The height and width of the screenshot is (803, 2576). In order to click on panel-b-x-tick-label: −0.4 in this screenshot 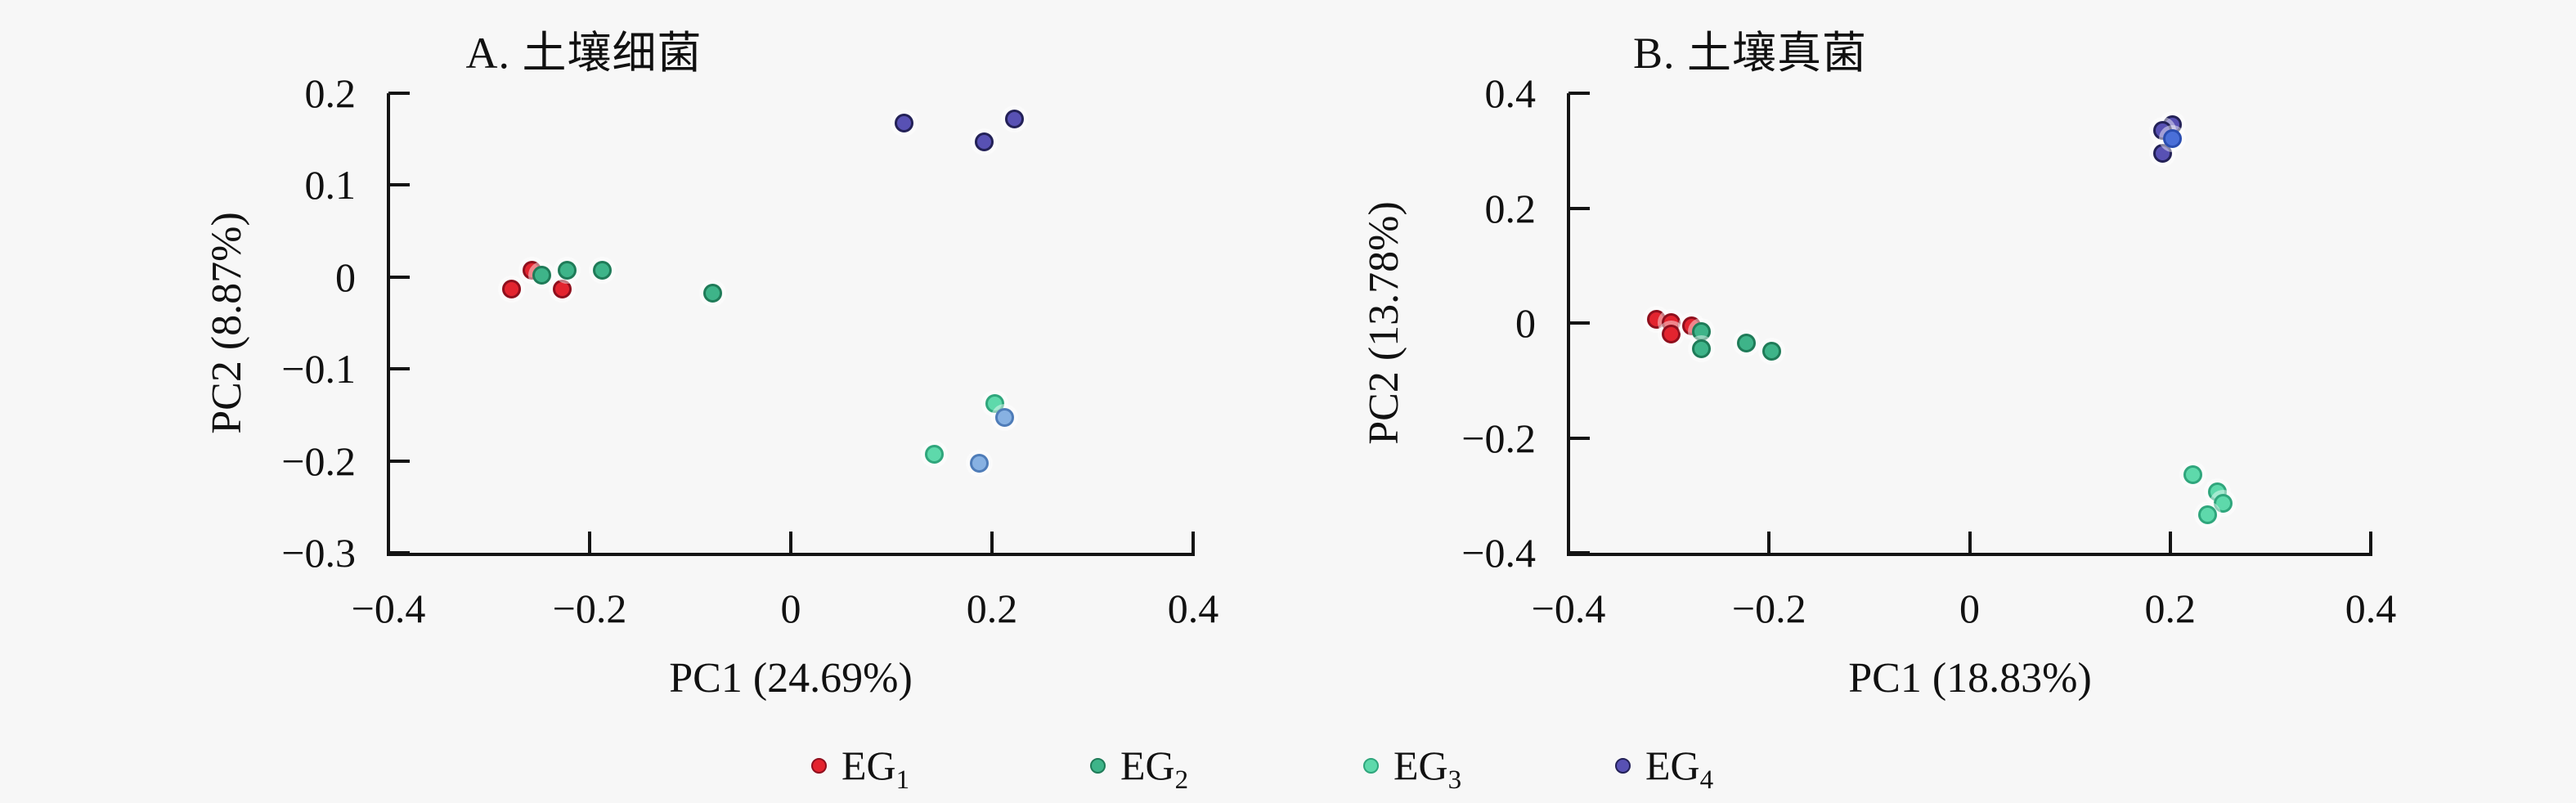, I will do `click(1568, 608)`.